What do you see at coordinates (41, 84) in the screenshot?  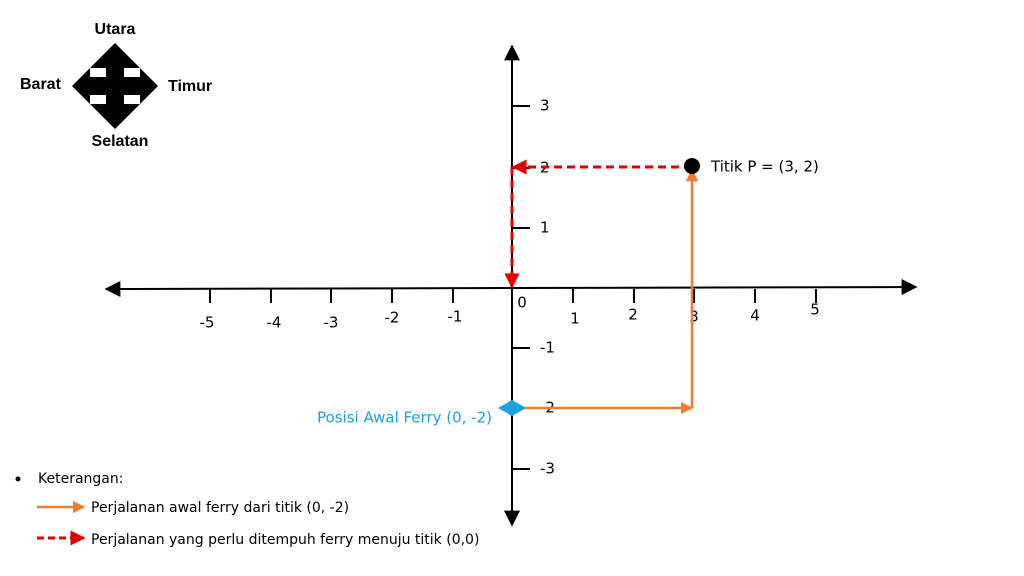 I see `compass-west: Barat` at bounding box center [41, 84].